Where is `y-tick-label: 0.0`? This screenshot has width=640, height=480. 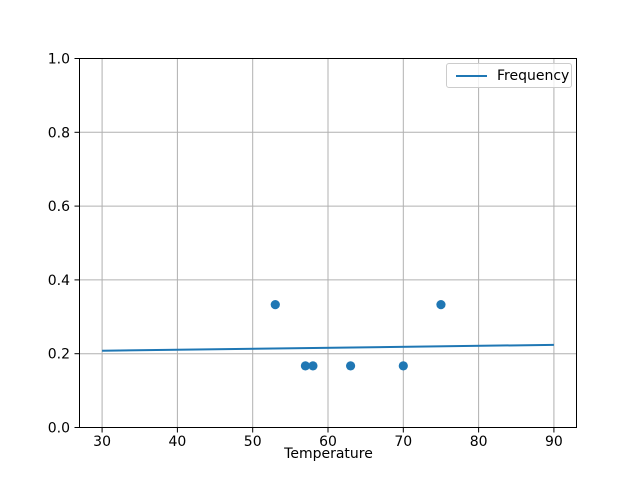
y-tick-label: 0.0 is located at coordinates (59, 429).